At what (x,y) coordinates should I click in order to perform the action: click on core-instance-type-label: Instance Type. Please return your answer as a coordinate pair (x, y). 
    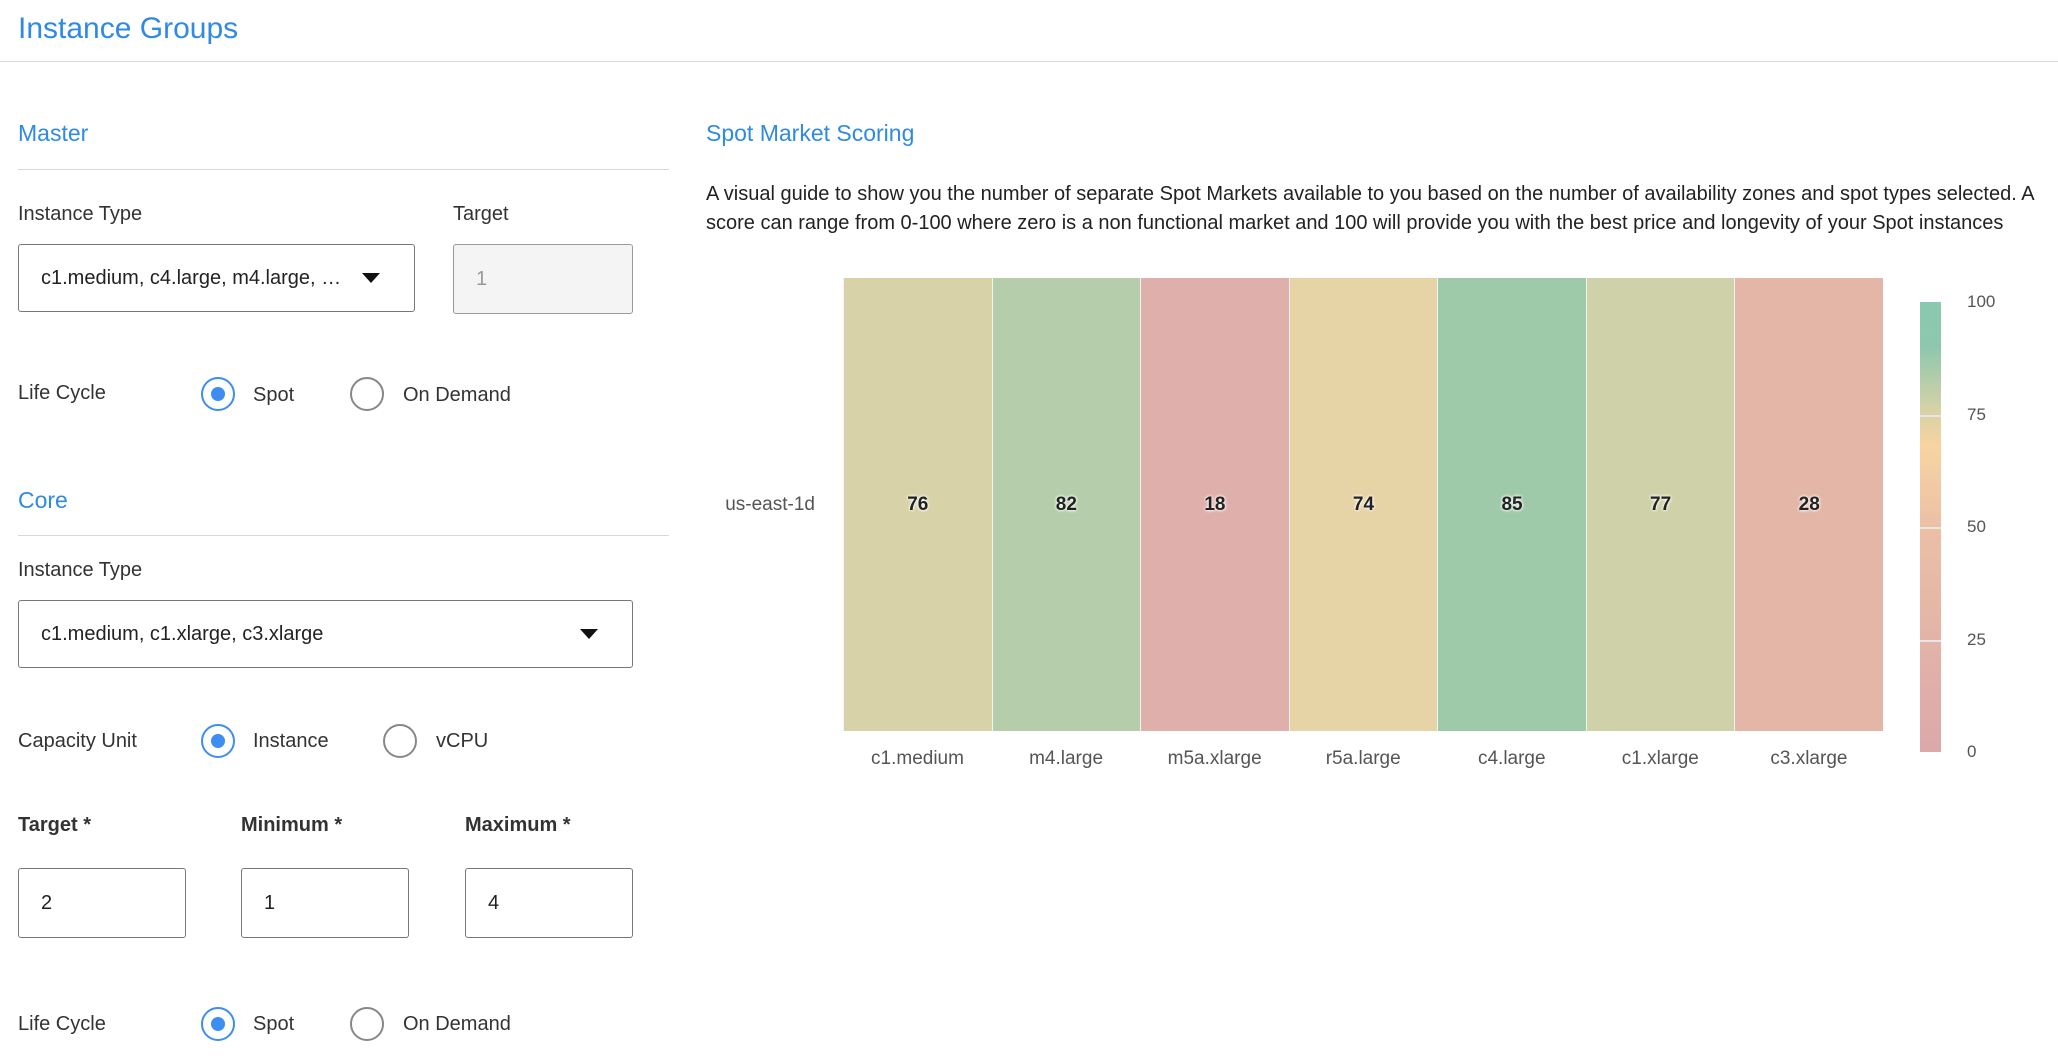
    Looking at the image, I should click on (80, 570).